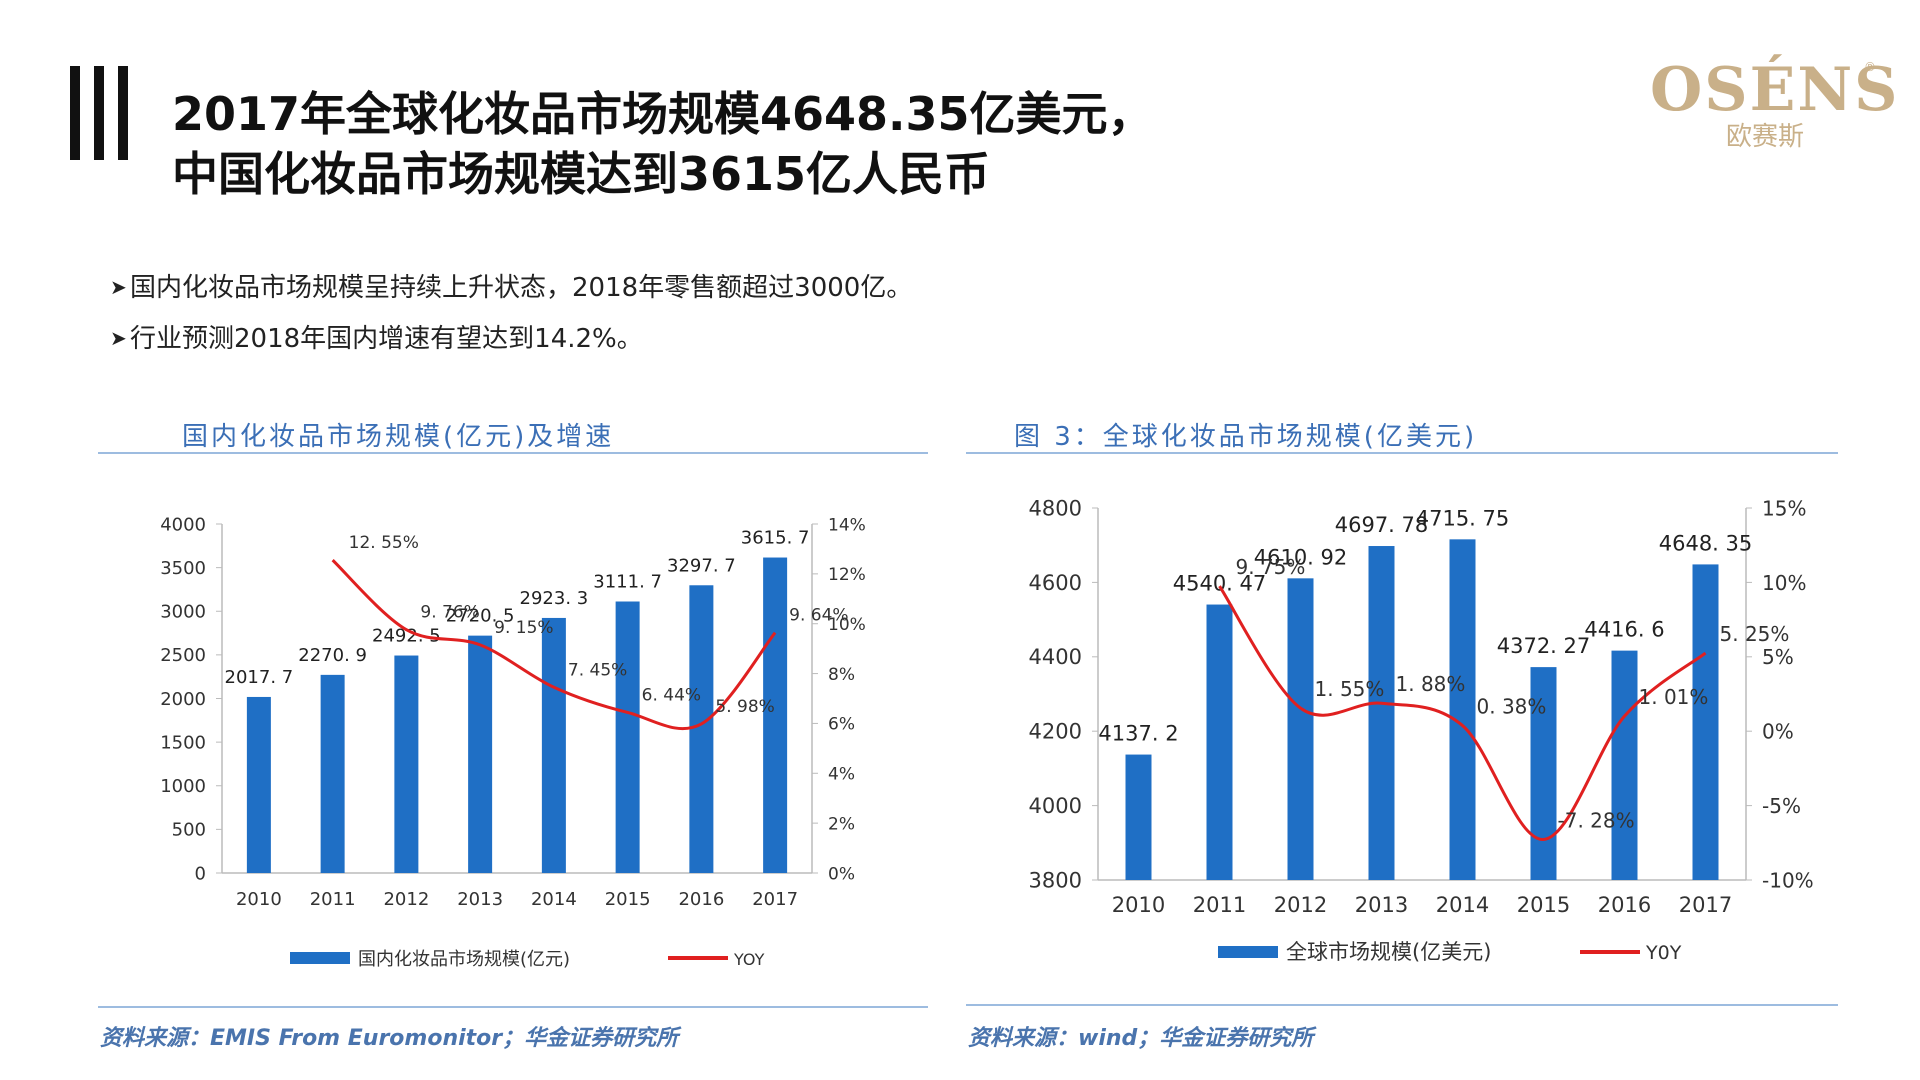  I want to click on chart2-y2-tick-label: 0%, so click(1778, 732).